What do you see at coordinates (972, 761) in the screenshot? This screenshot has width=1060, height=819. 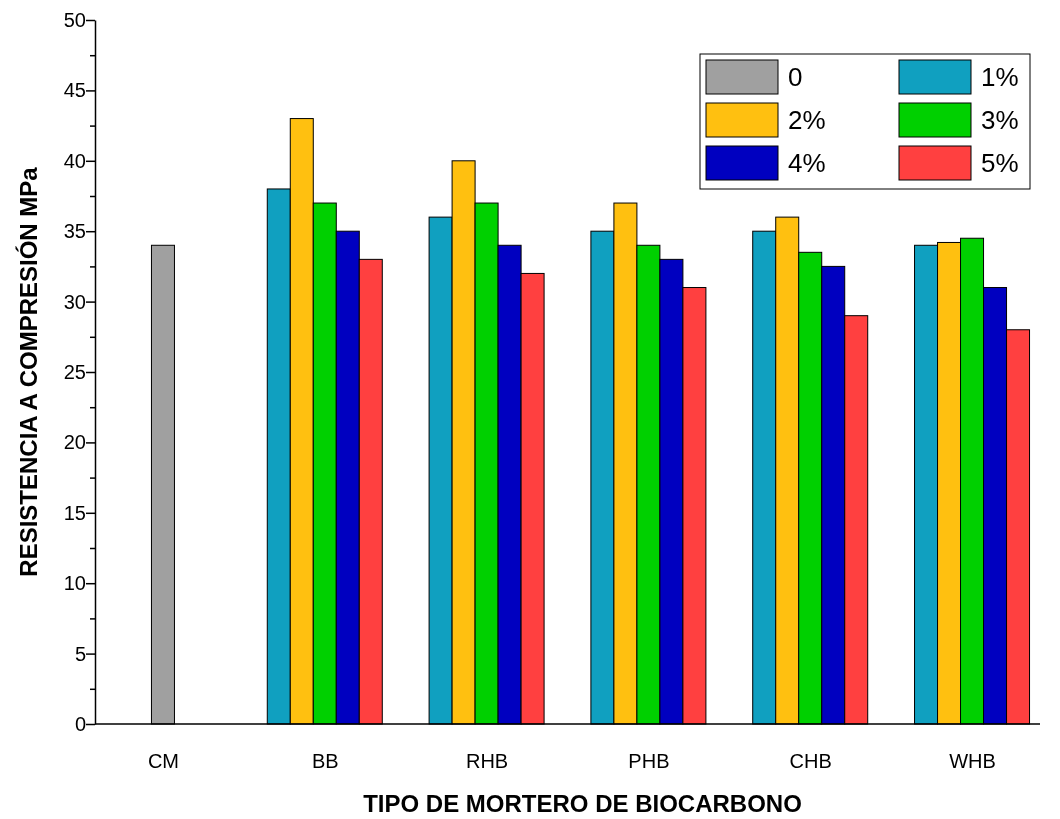 I see `x-tick-label: WHB` at bounding box center [972, 761].